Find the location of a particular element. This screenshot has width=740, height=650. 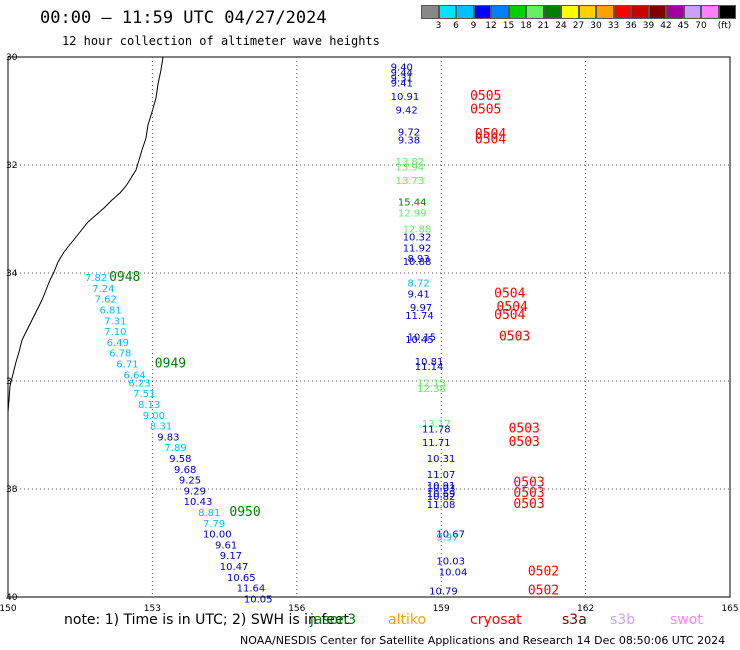

pass-time-label: 0949 is located at coordinates (170, 364).